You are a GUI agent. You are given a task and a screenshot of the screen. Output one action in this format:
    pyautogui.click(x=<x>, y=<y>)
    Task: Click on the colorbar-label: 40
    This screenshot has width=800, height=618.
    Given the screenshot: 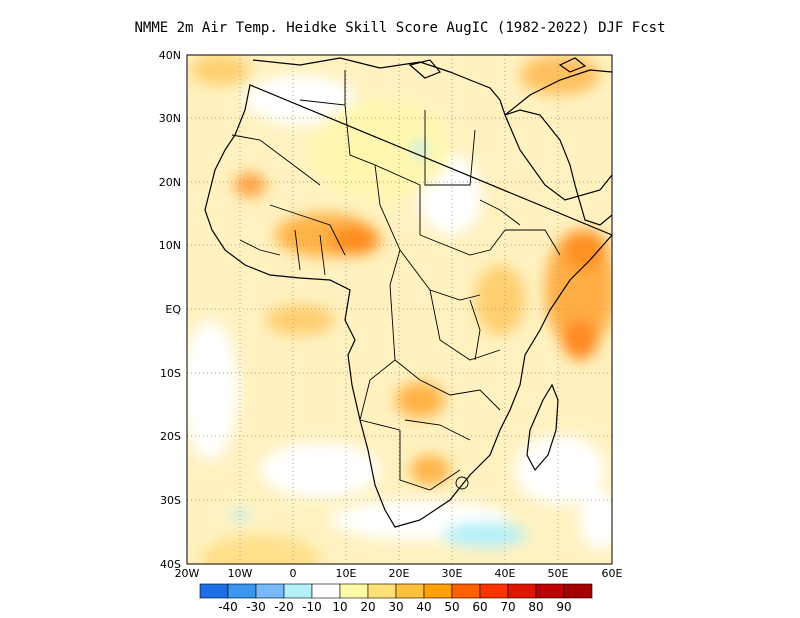 What is the action you would take?
    pyautogui.click(x=423, y=607)
    